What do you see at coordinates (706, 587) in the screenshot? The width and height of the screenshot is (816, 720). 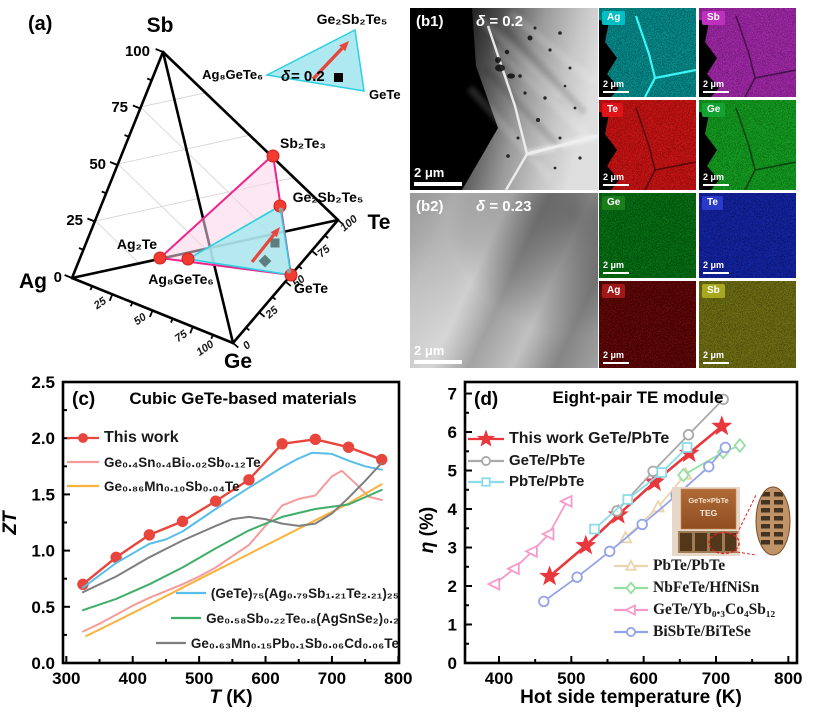 I see `legend-label: NbFeTe/HfNiSn` at bounding box center [706, 587].